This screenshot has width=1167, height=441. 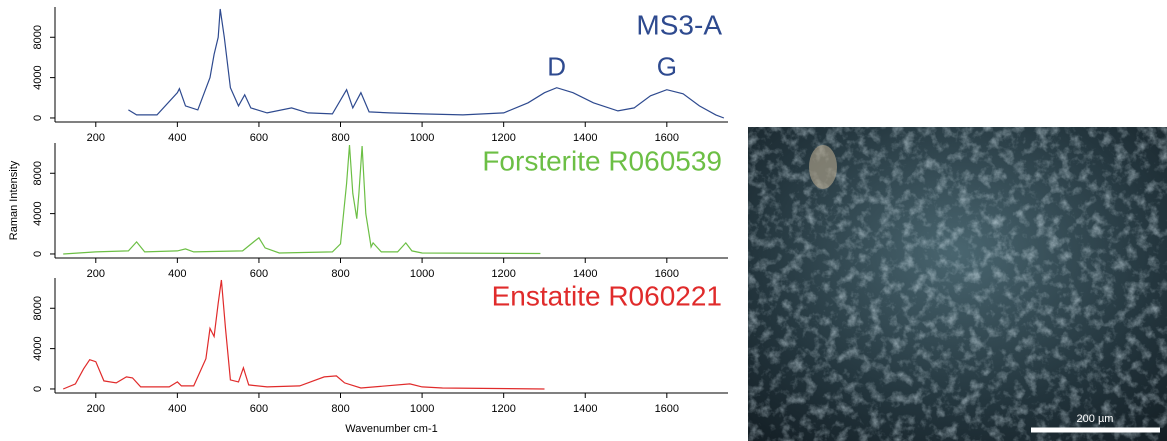 What do you see at coordinates (1095, 419) in the screenshot?
I see `scale-bar-label: 200 µm` at bounding box center [1095, 419].